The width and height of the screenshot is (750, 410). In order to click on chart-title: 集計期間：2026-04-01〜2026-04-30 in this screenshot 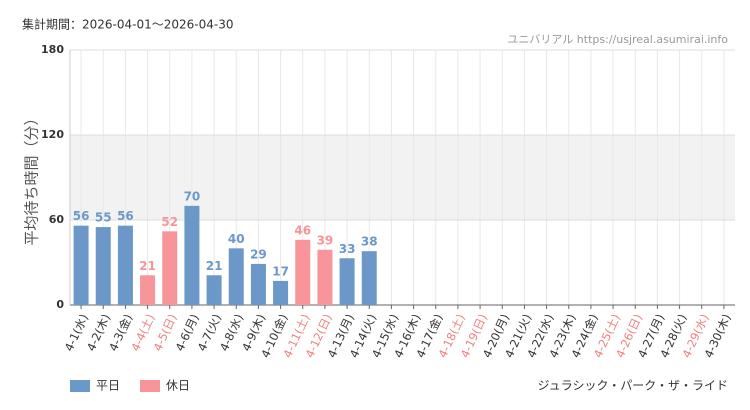, I will do `click(127, 24)`.